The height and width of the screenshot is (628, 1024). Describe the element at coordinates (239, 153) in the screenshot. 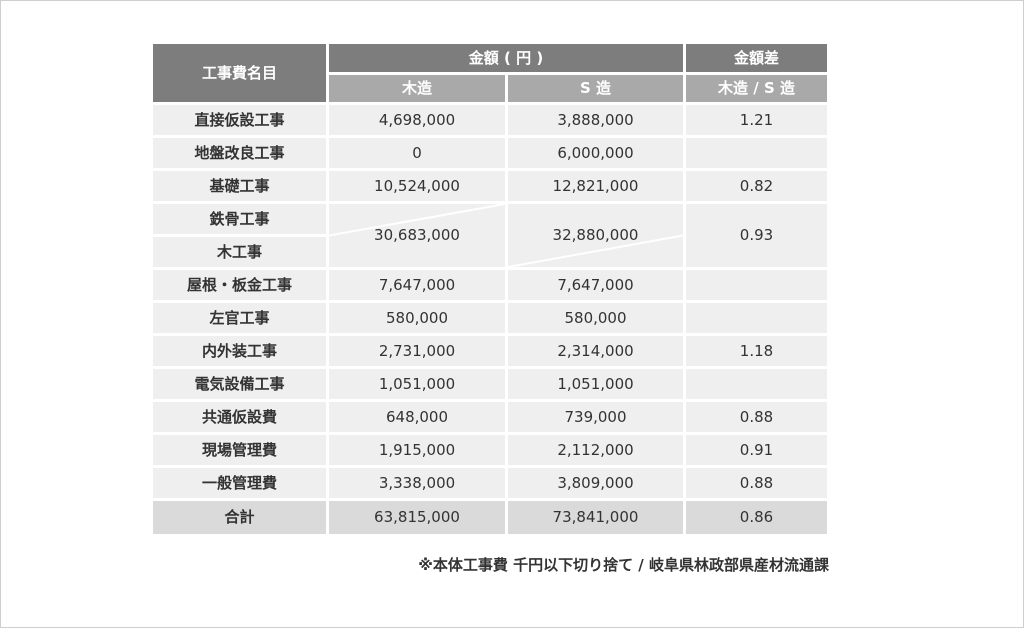

I see `row-name: 地盤改良工事` at that location.